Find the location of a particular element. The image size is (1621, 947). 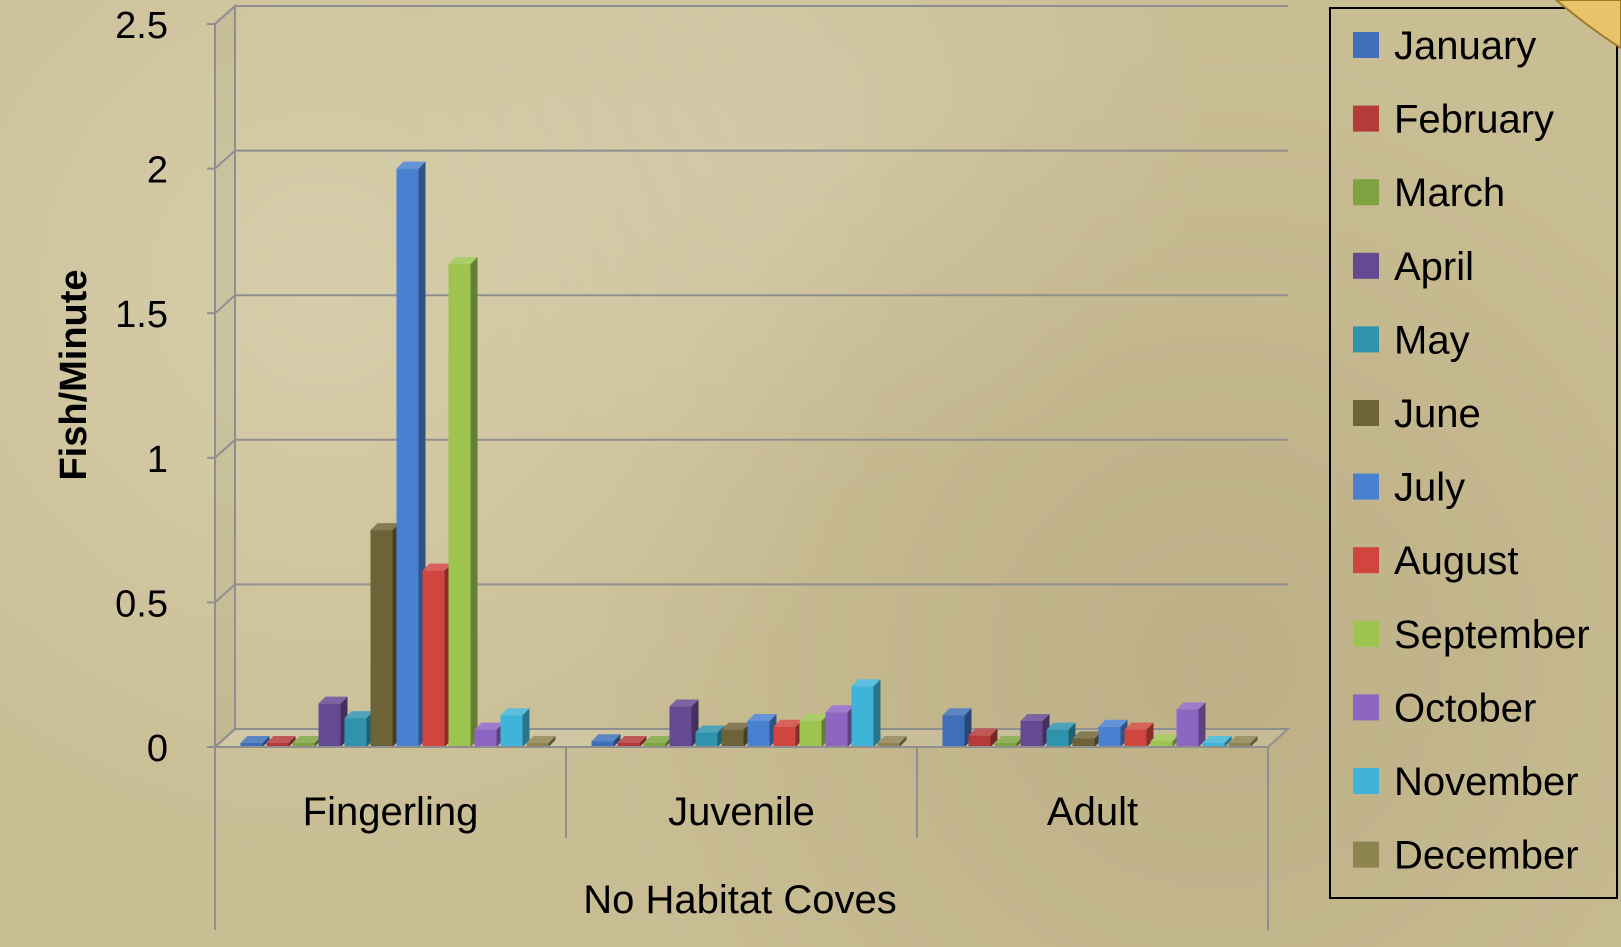

x-axis-label: No Habitat Coves is located at coordinates (739, 900).